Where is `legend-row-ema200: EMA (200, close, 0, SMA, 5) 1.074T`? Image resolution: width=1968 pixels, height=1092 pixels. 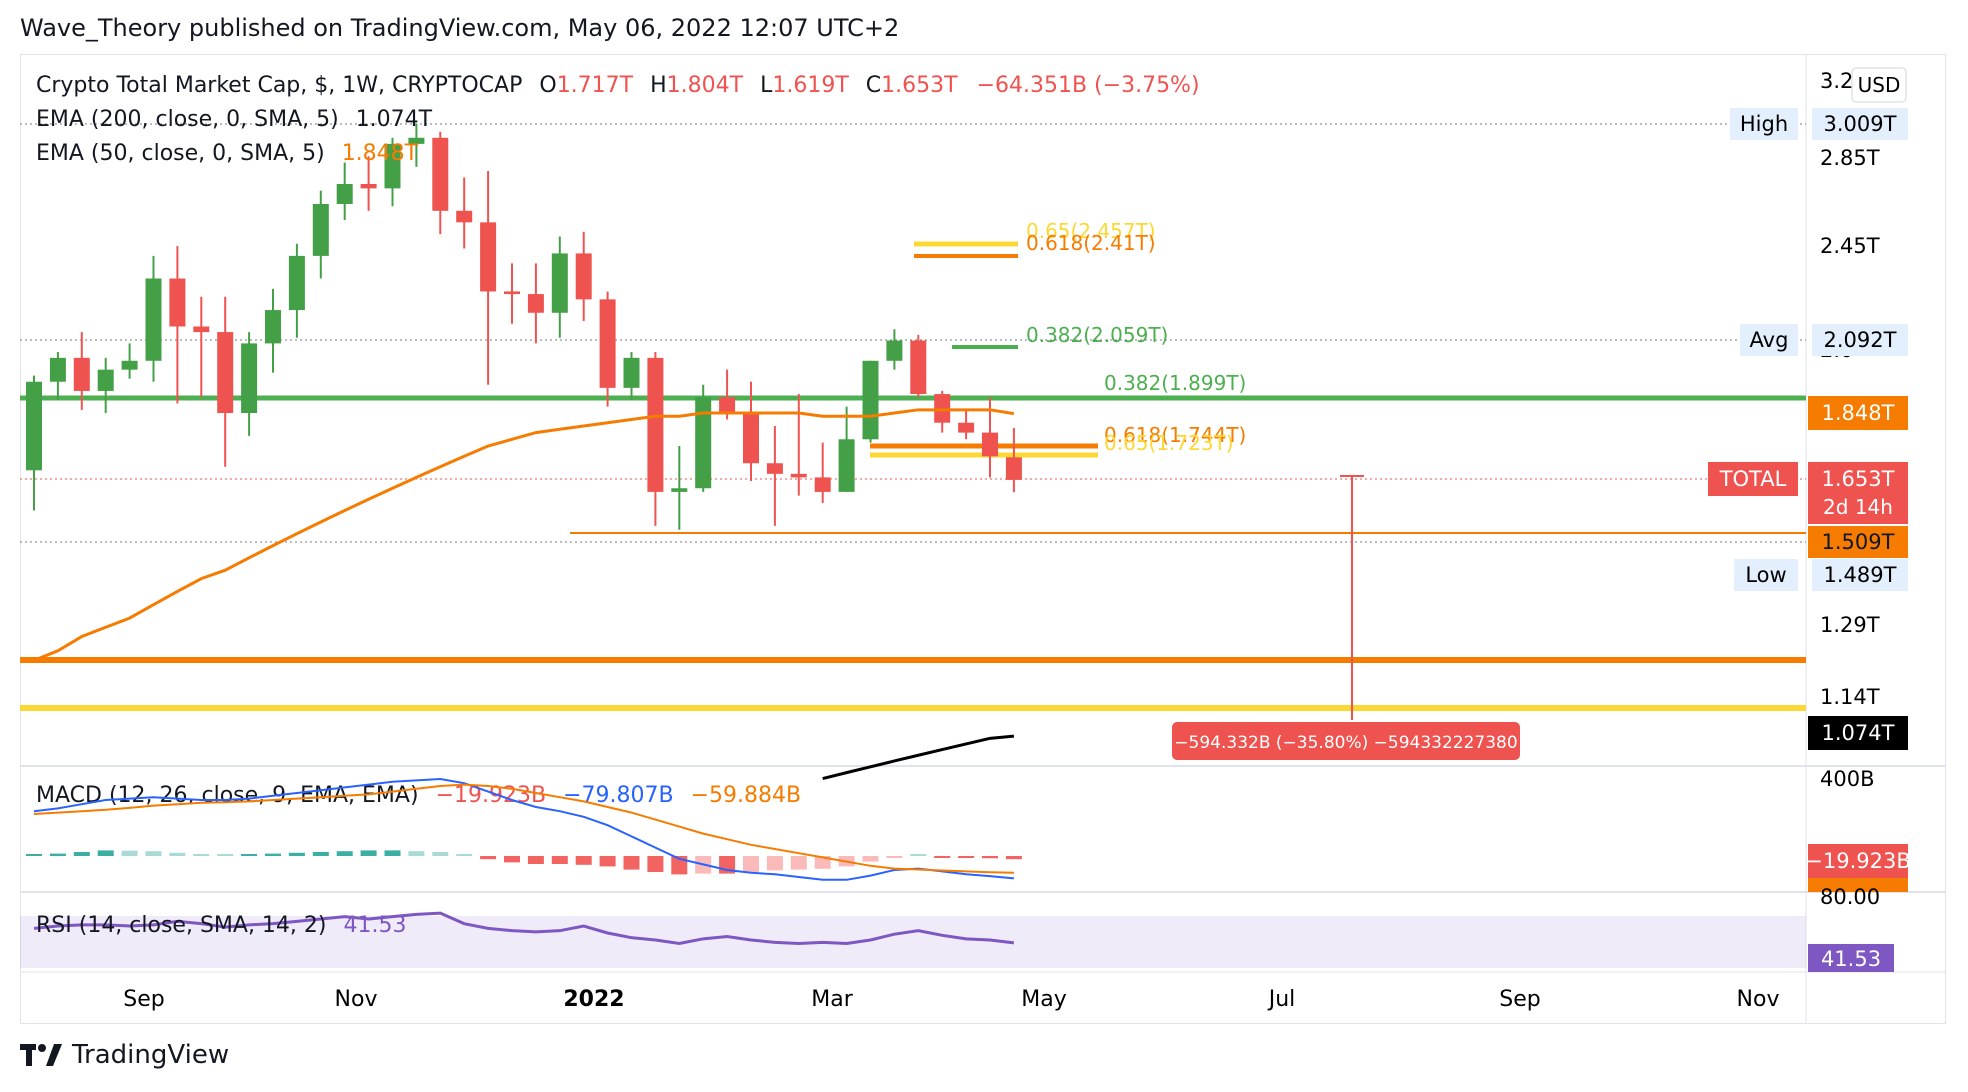 legend-row-ema200: EMA (200, close, 0, SMA, 5) 1.074T is located at coordinates (234, 119).